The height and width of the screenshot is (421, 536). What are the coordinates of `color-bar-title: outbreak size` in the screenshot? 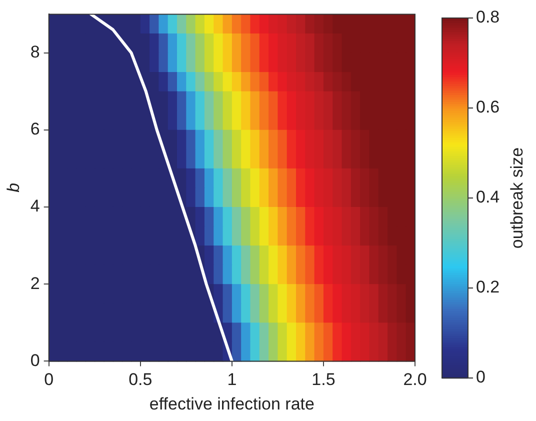 It's located at (517, 198).